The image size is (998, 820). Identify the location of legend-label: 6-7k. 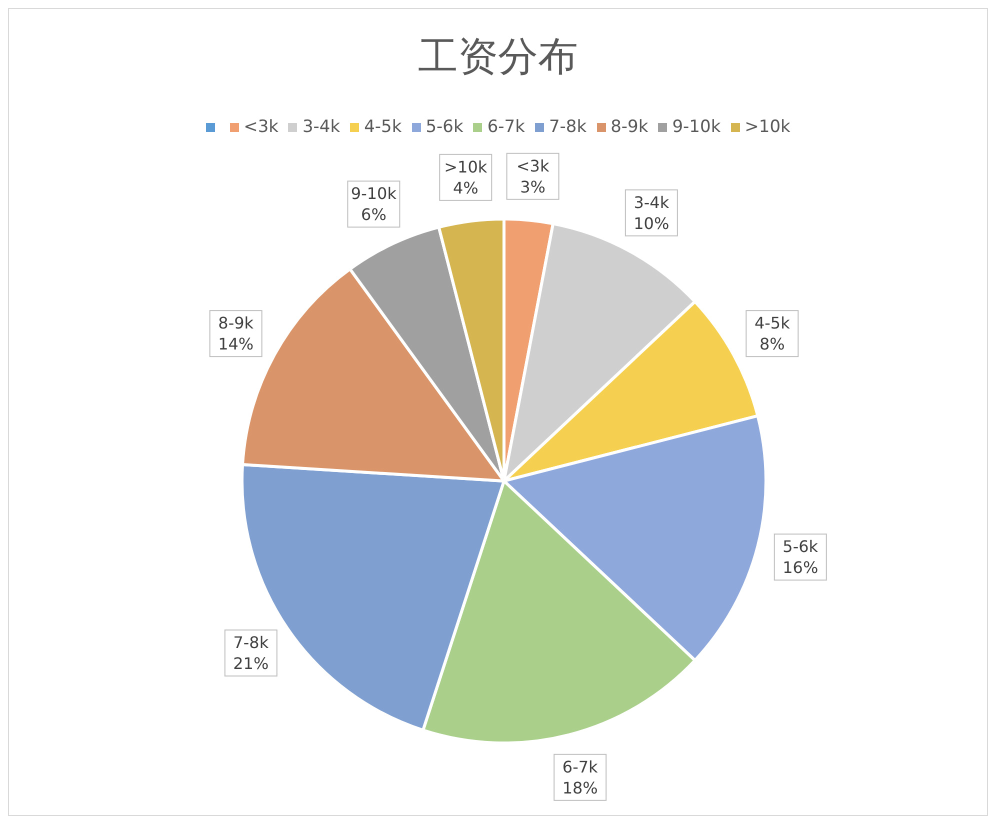
(506, 127).